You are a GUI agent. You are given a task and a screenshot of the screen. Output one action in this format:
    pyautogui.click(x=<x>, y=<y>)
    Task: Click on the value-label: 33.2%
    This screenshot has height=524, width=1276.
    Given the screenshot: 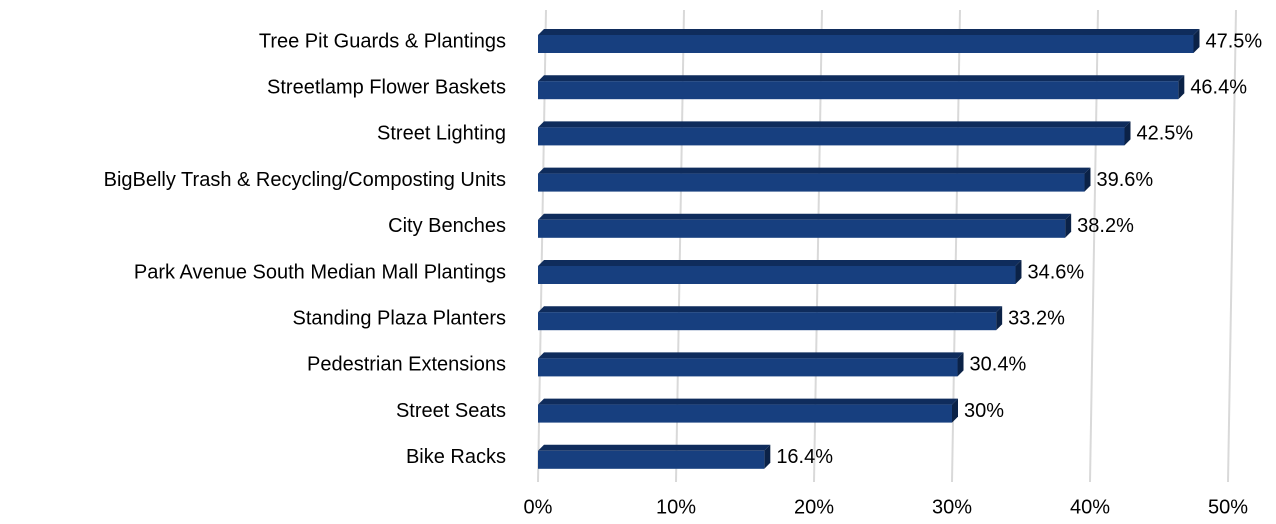 What is the action you would take?
    pyautogui.click(x=1036, y=318)
    